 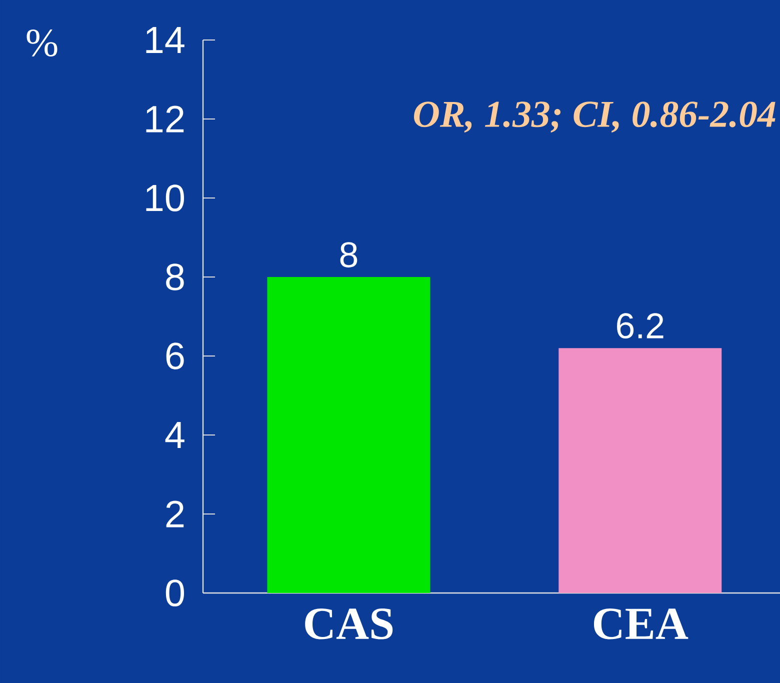 What do you see at coordinates (165, 40) in the screenshot?
I see `y-tick-label: 14` at bounding box center [165, 40].